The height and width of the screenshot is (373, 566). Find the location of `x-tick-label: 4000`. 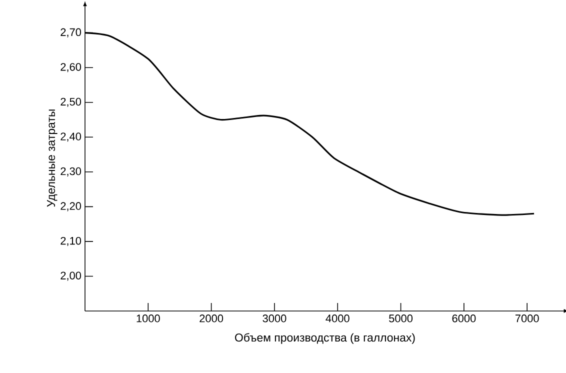

x-tick-label: 4000 is located at coordinates (338, 318).